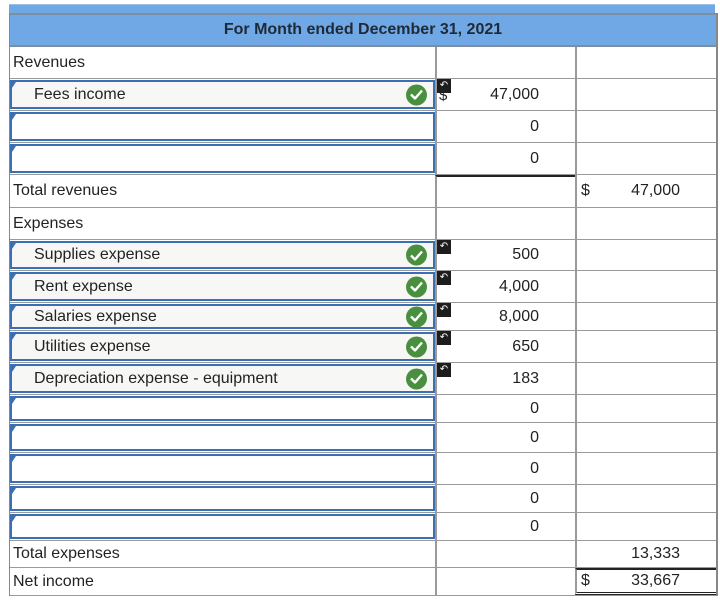 This screenshot has width=720, height=600. I want to click on top-band, so click(362, 9).